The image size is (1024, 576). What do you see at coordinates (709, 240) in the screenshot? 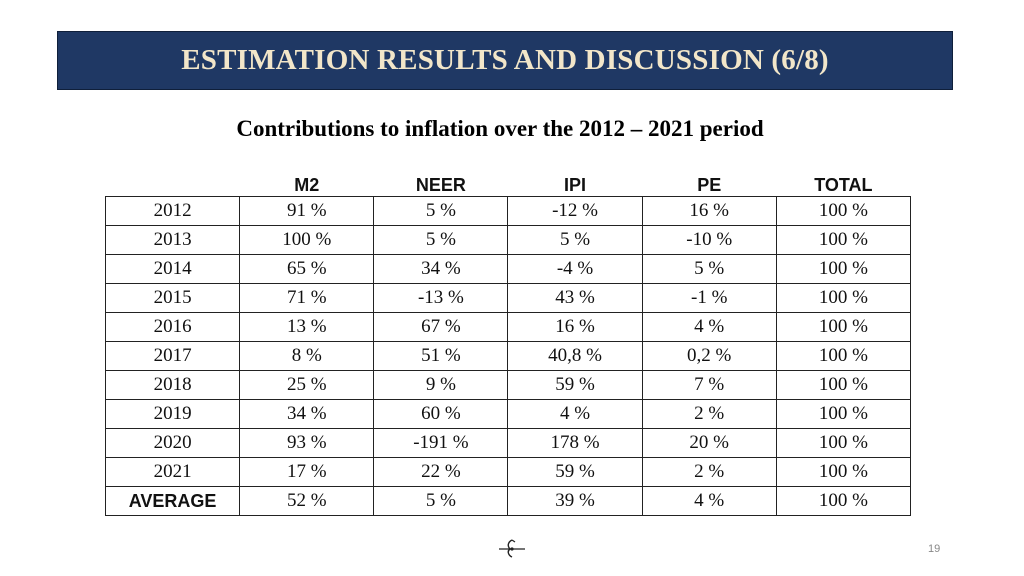
I see `cell-pe: -10 %` at bounding box center [709, 240].